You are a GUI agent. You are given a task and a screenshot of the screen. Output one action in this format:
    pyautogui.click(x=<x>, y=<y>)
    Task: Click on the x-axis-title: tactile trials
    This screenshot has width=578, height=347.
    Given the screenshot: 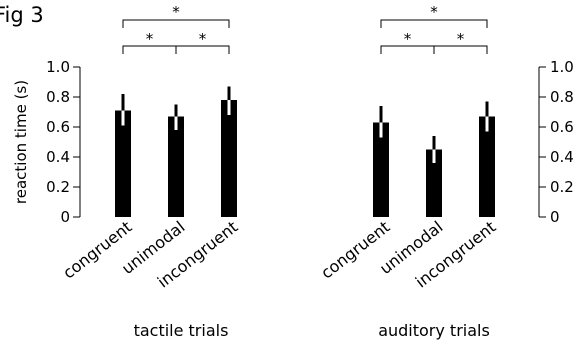 What is the action you would take?
    pyautogui.click(x=181, y=330)
    